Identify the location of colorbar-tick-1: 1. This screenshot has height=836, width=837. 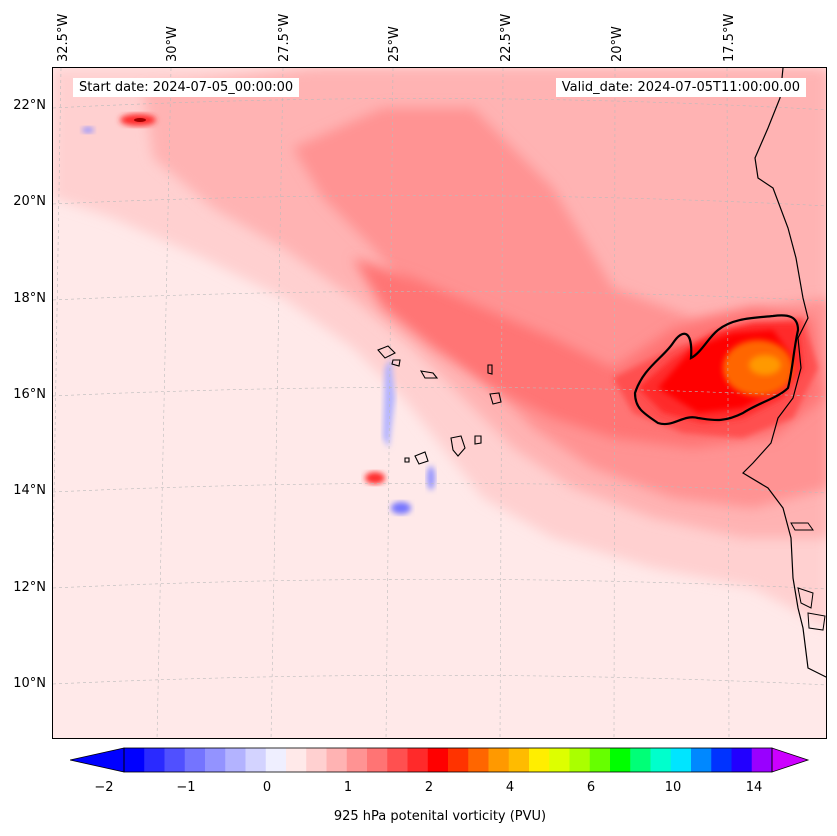
(348, 787).